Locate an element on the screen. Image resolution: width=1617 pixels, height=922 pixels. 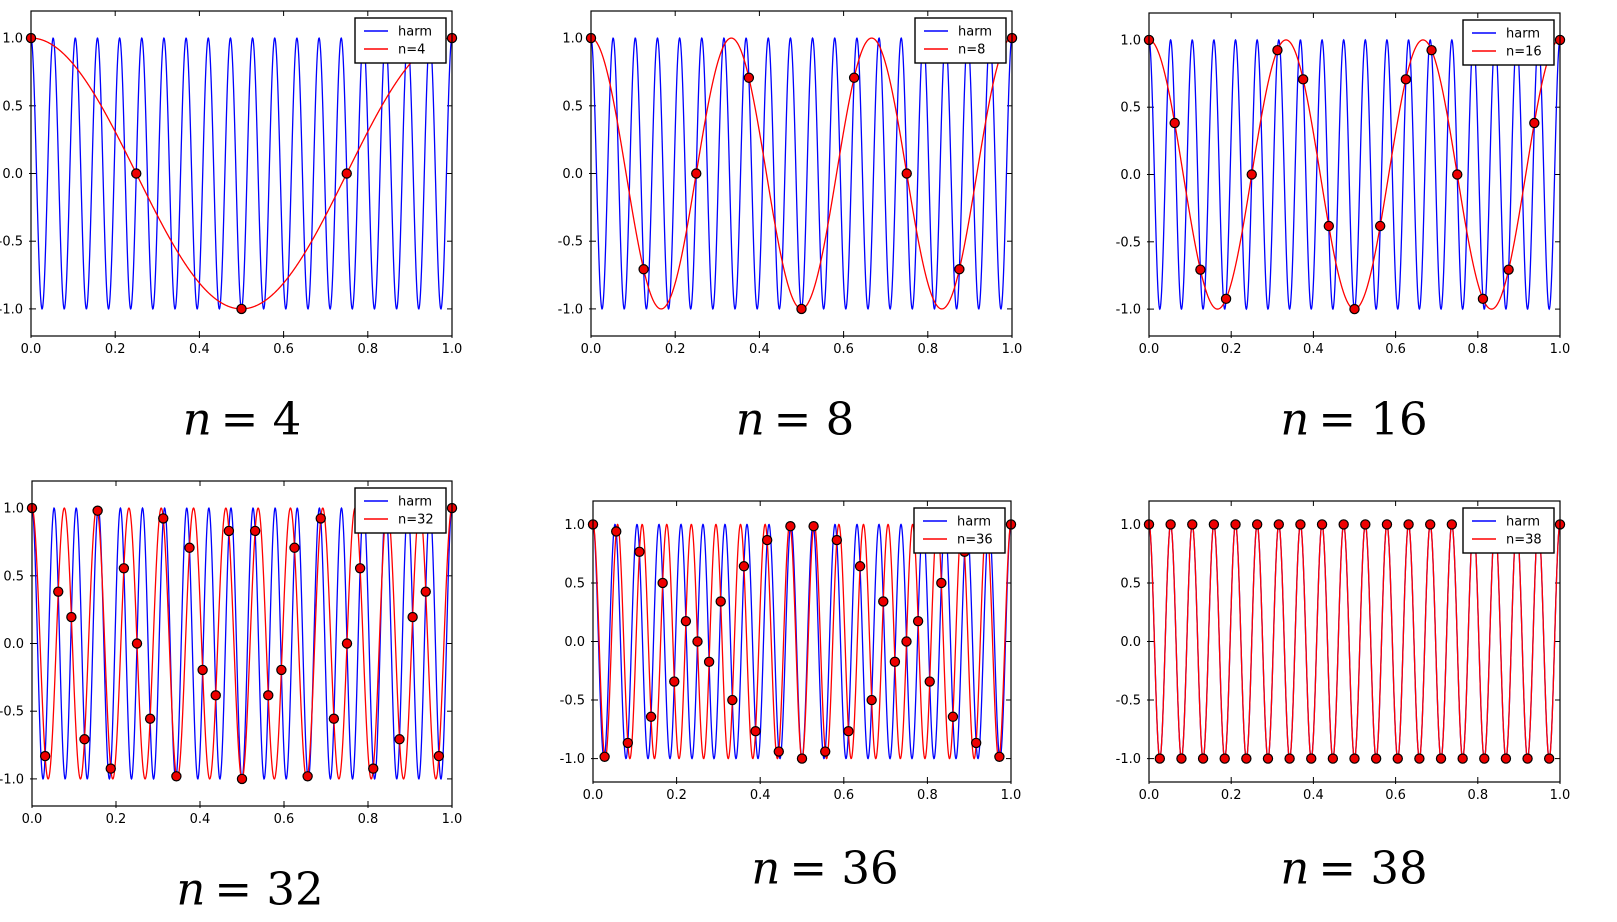
caption-n16: n = 16 is located at coordinates (1353, 419).